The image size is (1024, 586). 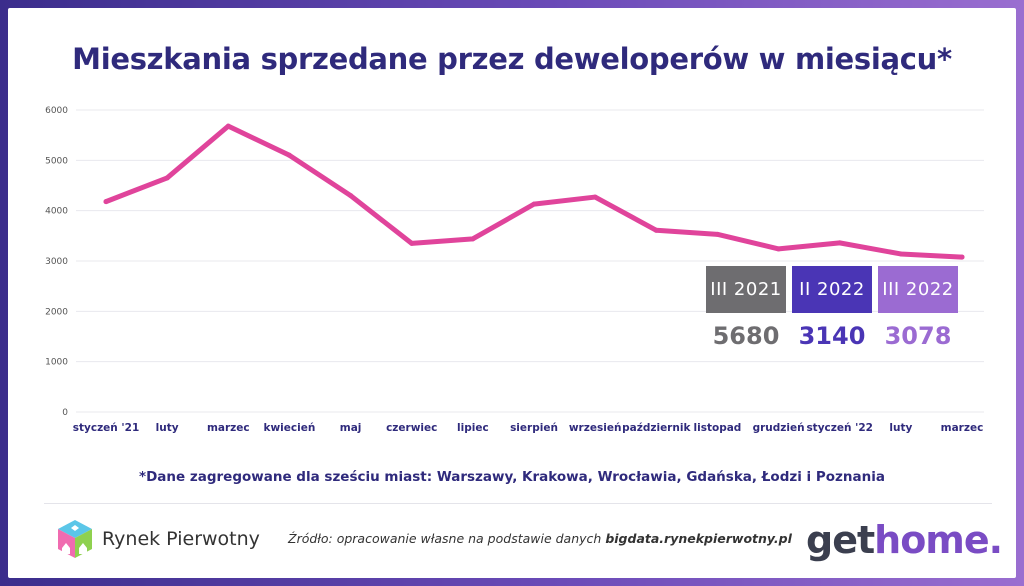 I want to click on x-tick-label: styczeń '21, so click(x=106, y=428).